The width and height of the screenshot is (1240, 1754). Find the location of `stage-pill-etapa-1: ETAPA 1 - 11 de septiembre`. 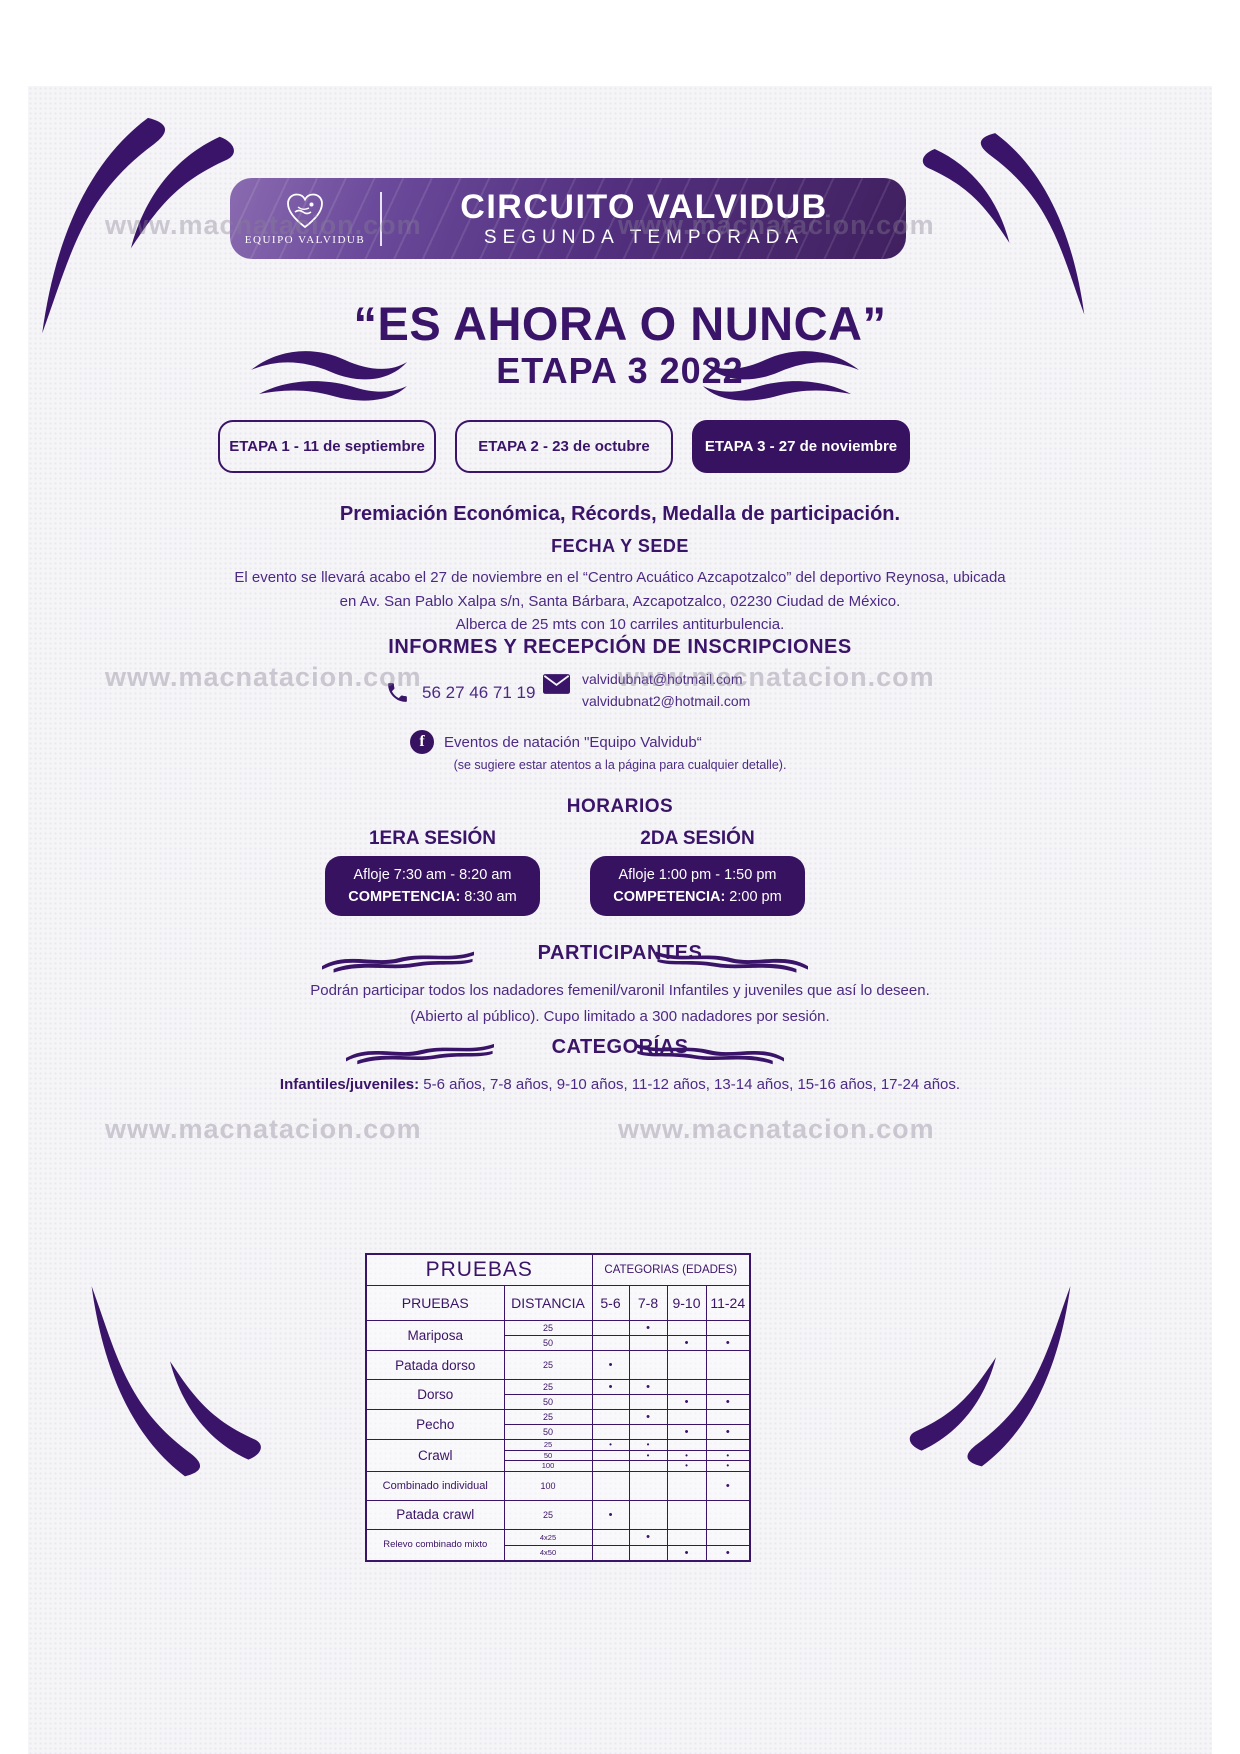

stage-pill-etapa-1: ETAPA 1 - 11 de septiembre is located at coordinates (327, 446).